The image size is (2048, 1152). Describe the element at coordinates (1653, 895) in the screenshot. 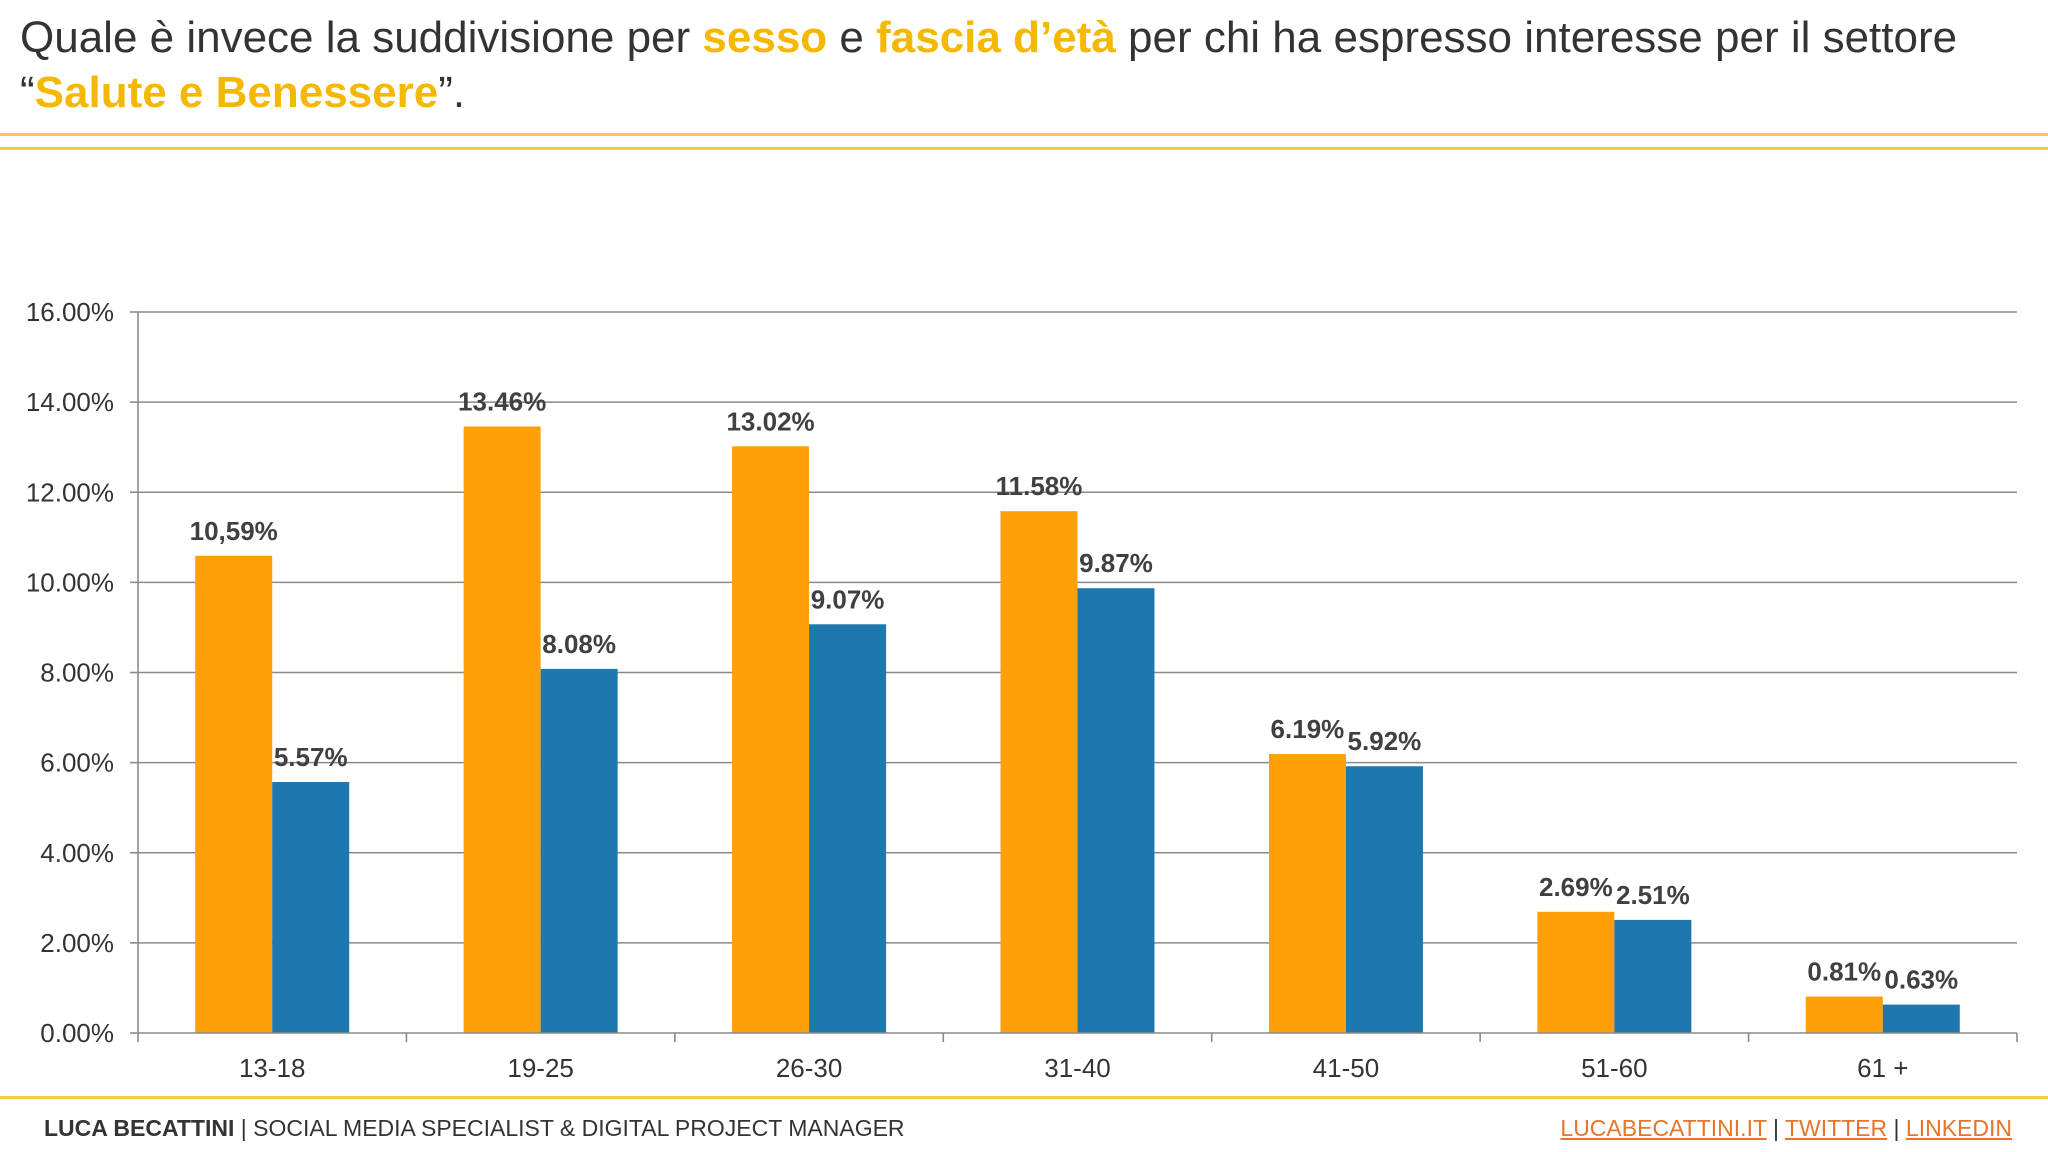

I see `data-label: 2.51%` at that location.